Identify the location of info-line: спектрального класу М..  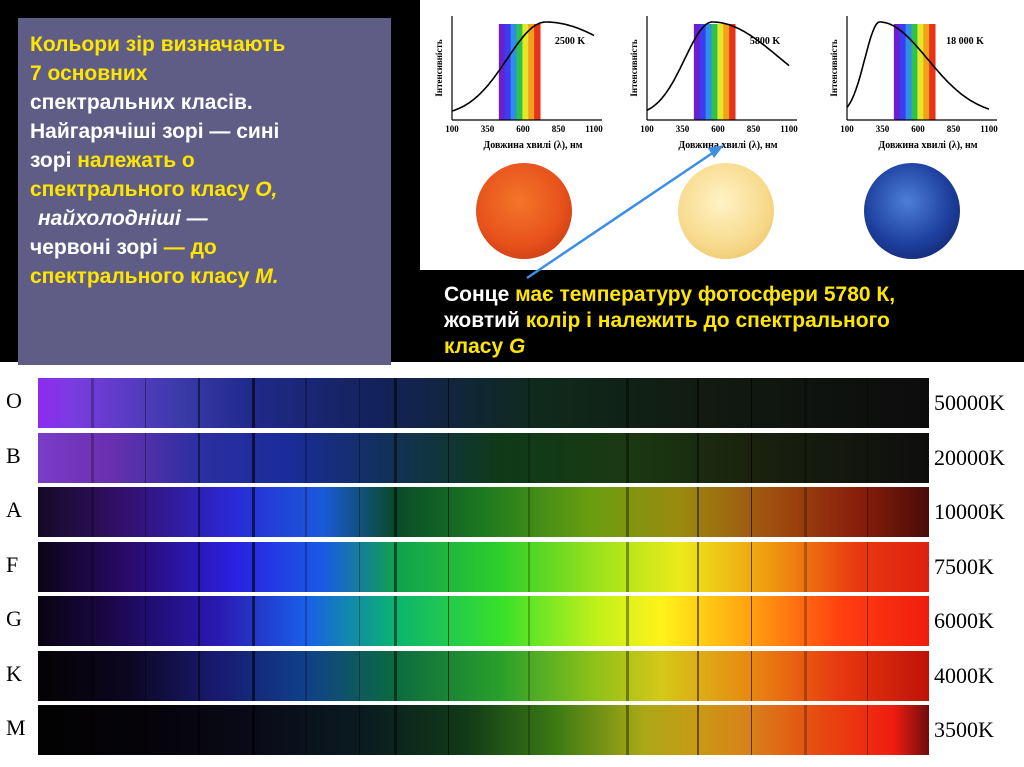
(154, 276).